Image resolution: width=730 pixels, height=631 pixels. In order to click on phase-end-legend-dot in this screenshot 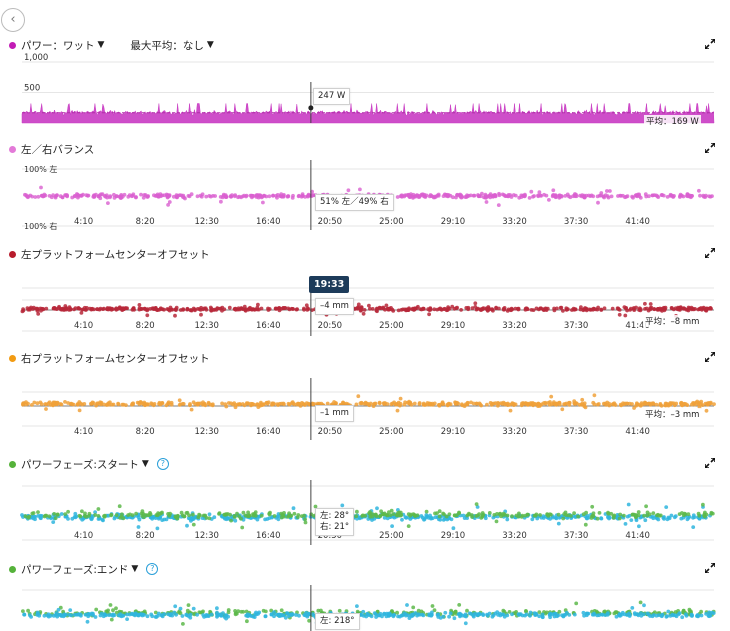, I will do `click(12, 569)`.